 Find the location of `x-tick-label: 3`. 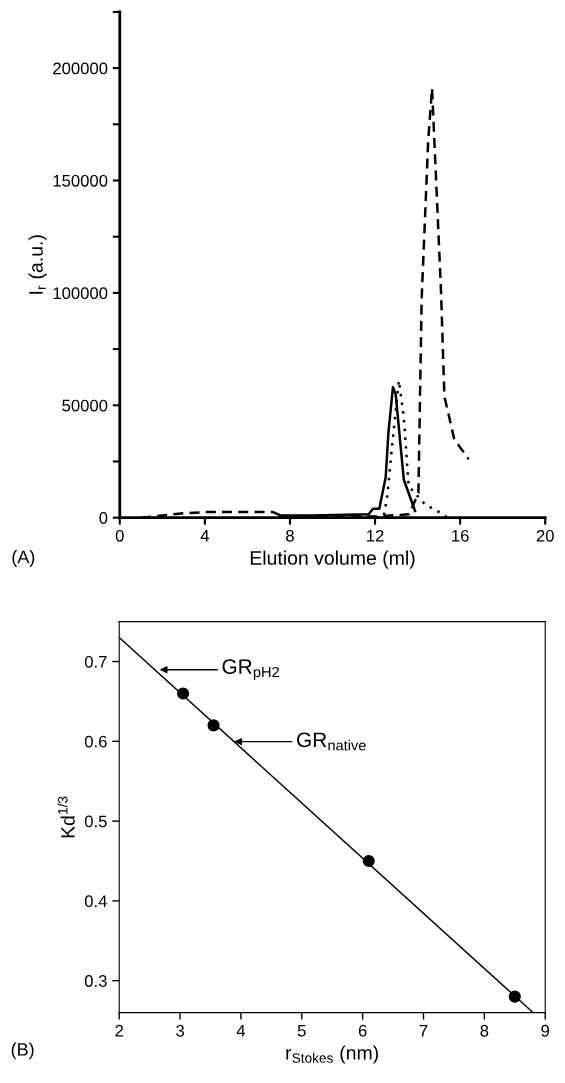

x-tick-label: 3 is located at coordinates (180, 1030).